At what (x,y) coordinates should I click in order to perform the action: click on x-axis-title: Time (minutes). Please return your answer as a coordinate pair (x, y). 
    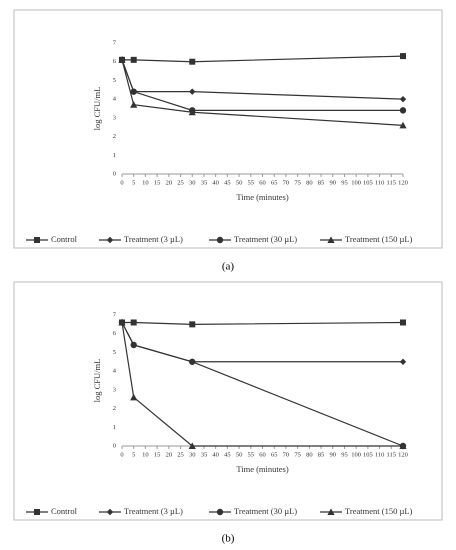
    Looking at the image, I should click on (262, 197).